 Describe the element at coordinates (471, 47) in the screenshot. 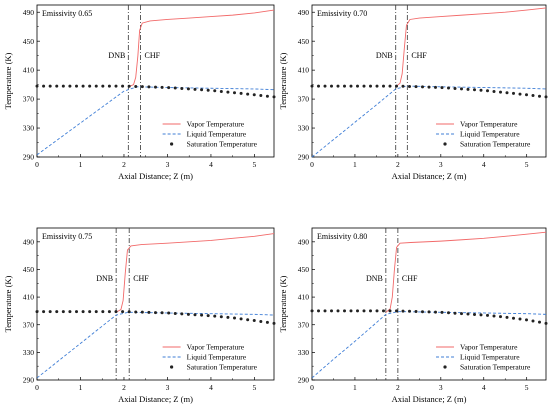

I see `vapor-temperature-line` at that location.